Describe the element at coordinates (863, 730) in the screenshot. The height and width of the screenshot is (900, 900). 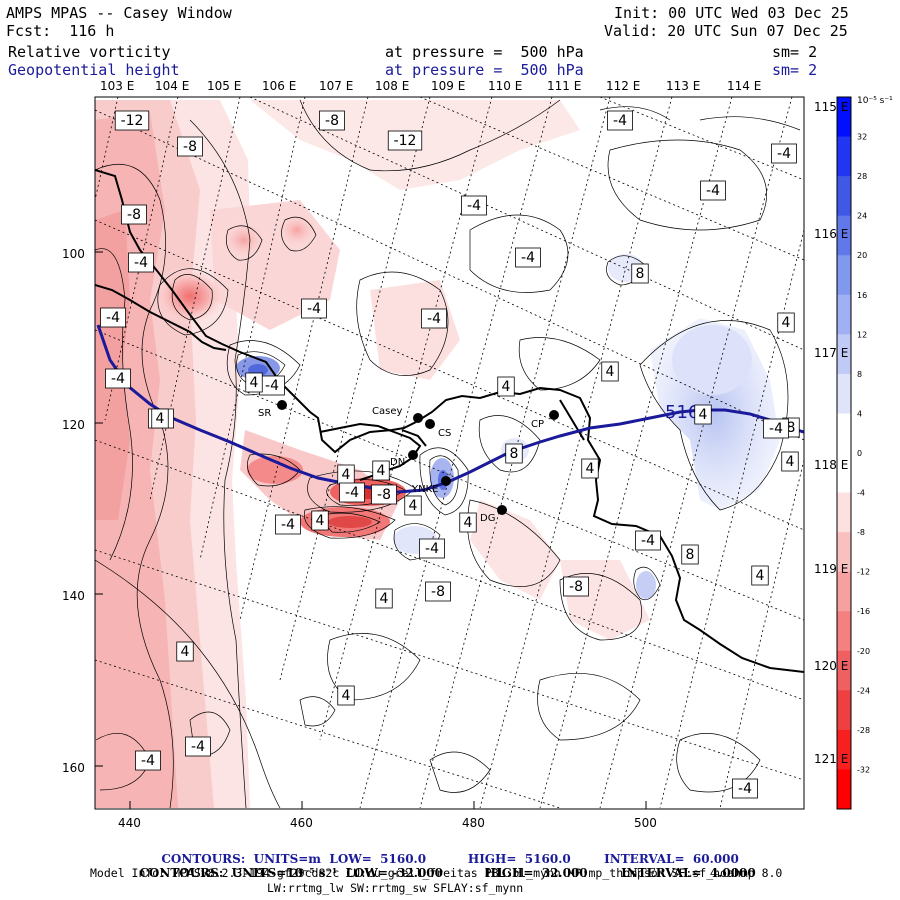
I see `colorbar-level-label: -28` at that location.